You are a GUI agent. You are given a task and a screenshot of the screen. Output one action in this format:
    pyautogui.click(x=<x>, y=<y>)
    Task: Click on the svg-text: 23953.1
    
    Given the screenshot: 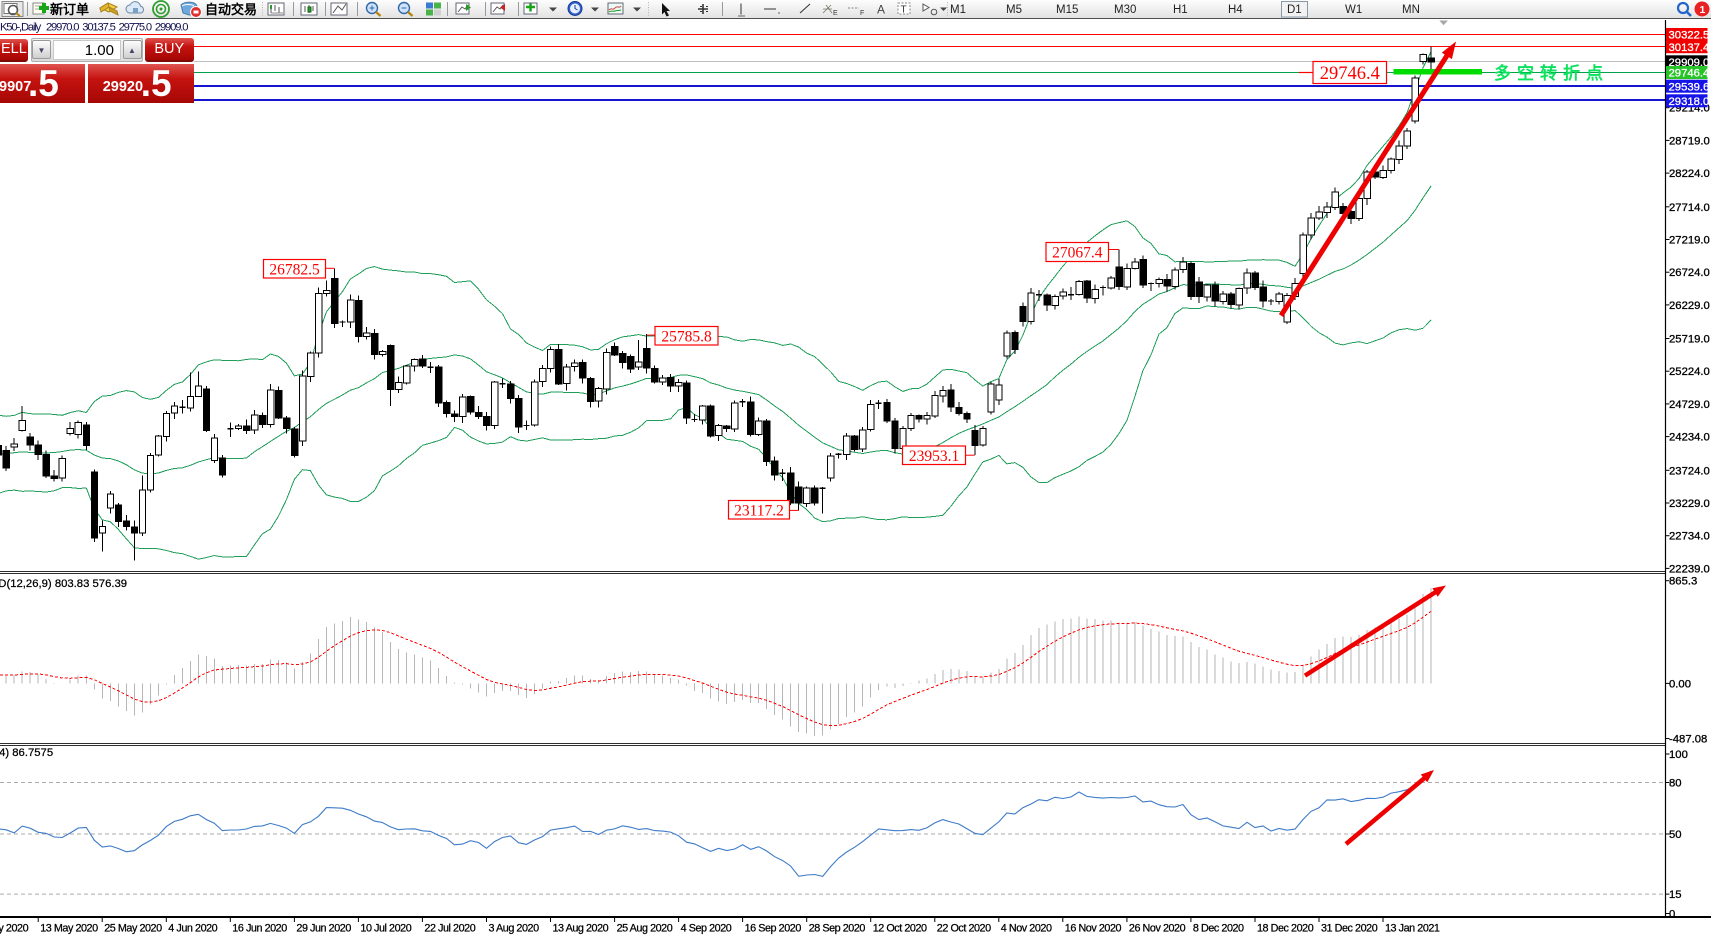 What is the action you would take?
    pyautogui.click(x=934, y=456)
    